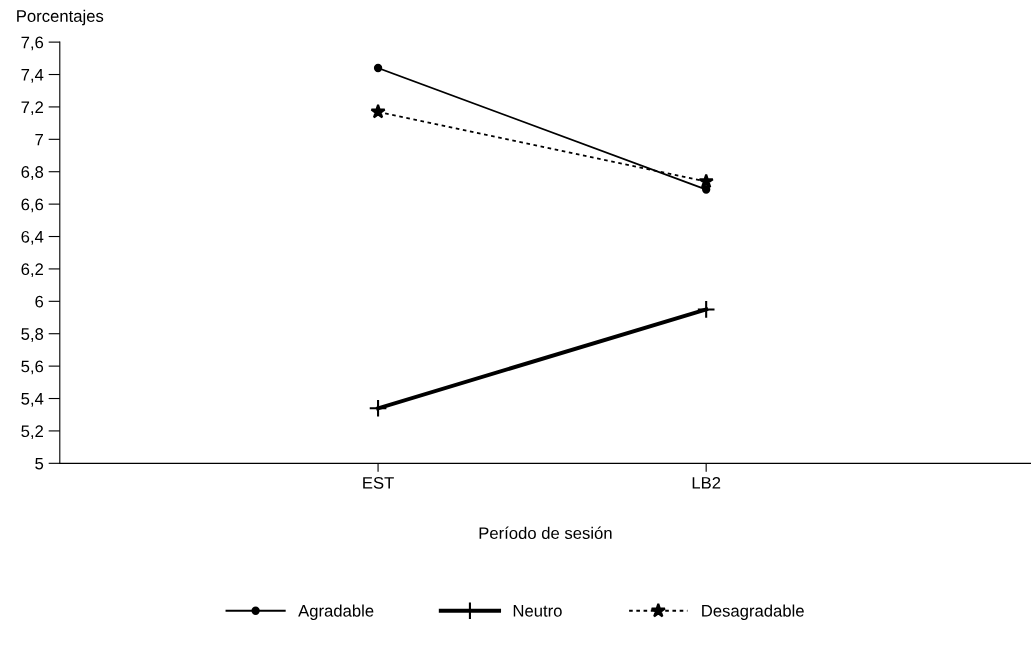 The width and height of the screenshot is (1031, 648). What do you see at coordinates (32, 335) in the screenshot?
I see `y-tick-label: 5,8` at bounding box center [32, 335].